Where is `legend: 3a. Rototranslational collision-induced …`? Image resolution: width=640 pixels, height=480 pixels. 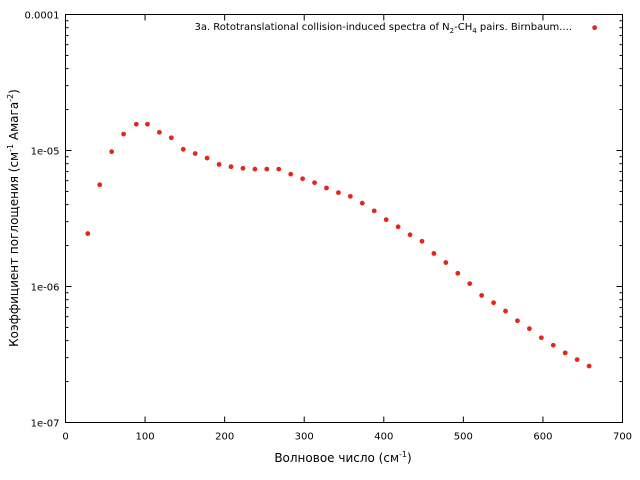
legend: 3a. Rototranslational collision-induced … is located at coordinates (383, 28).